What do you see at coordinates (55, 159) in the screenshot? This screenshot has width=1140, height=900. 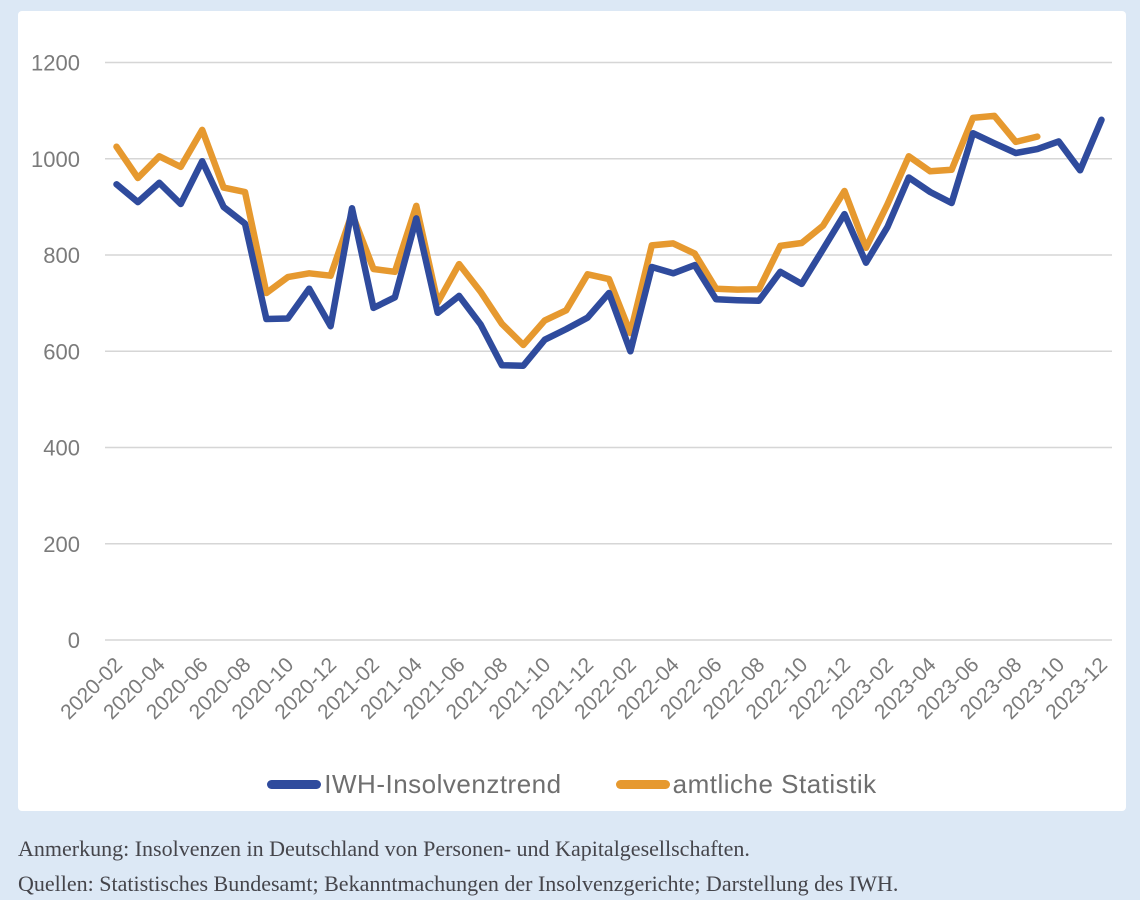 I see `y-axis-tick-label: 1000` at bounding box center [55, 159].